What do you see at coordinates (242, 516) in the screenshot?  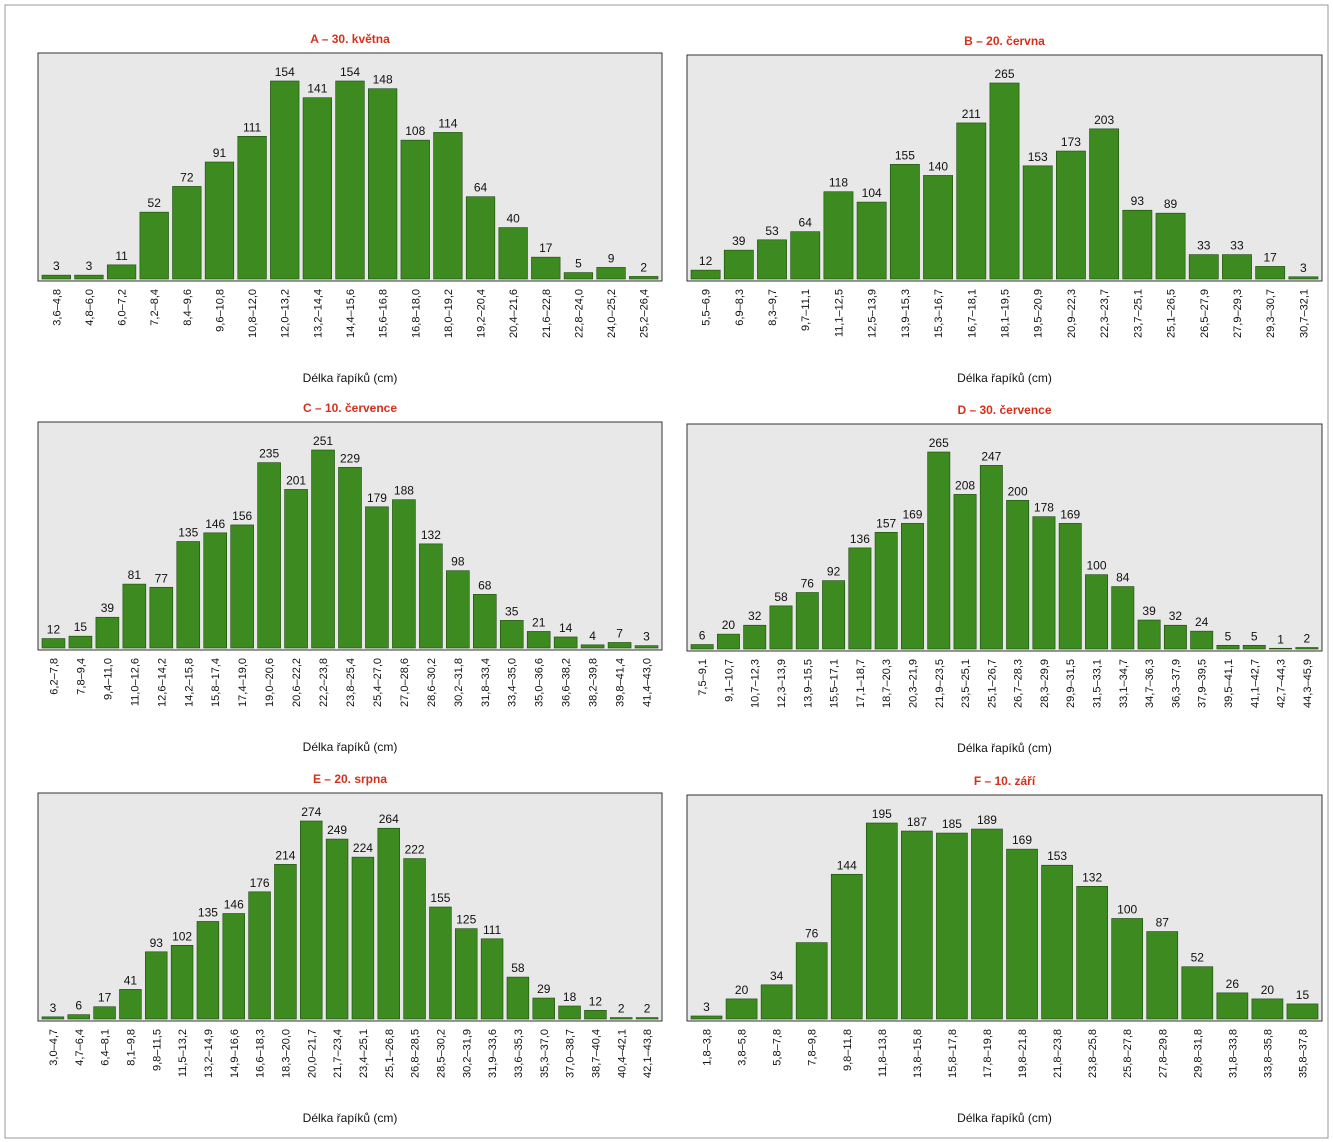 I see `value-label: 156` at bounding box center [242, 516].